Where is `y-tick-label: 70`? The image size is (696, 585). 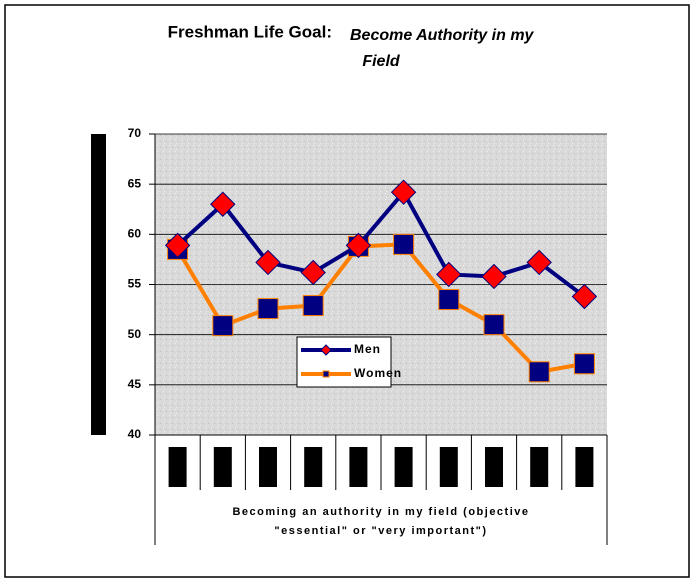
y-tick-label: 70 is located at coordinates (135, 133).